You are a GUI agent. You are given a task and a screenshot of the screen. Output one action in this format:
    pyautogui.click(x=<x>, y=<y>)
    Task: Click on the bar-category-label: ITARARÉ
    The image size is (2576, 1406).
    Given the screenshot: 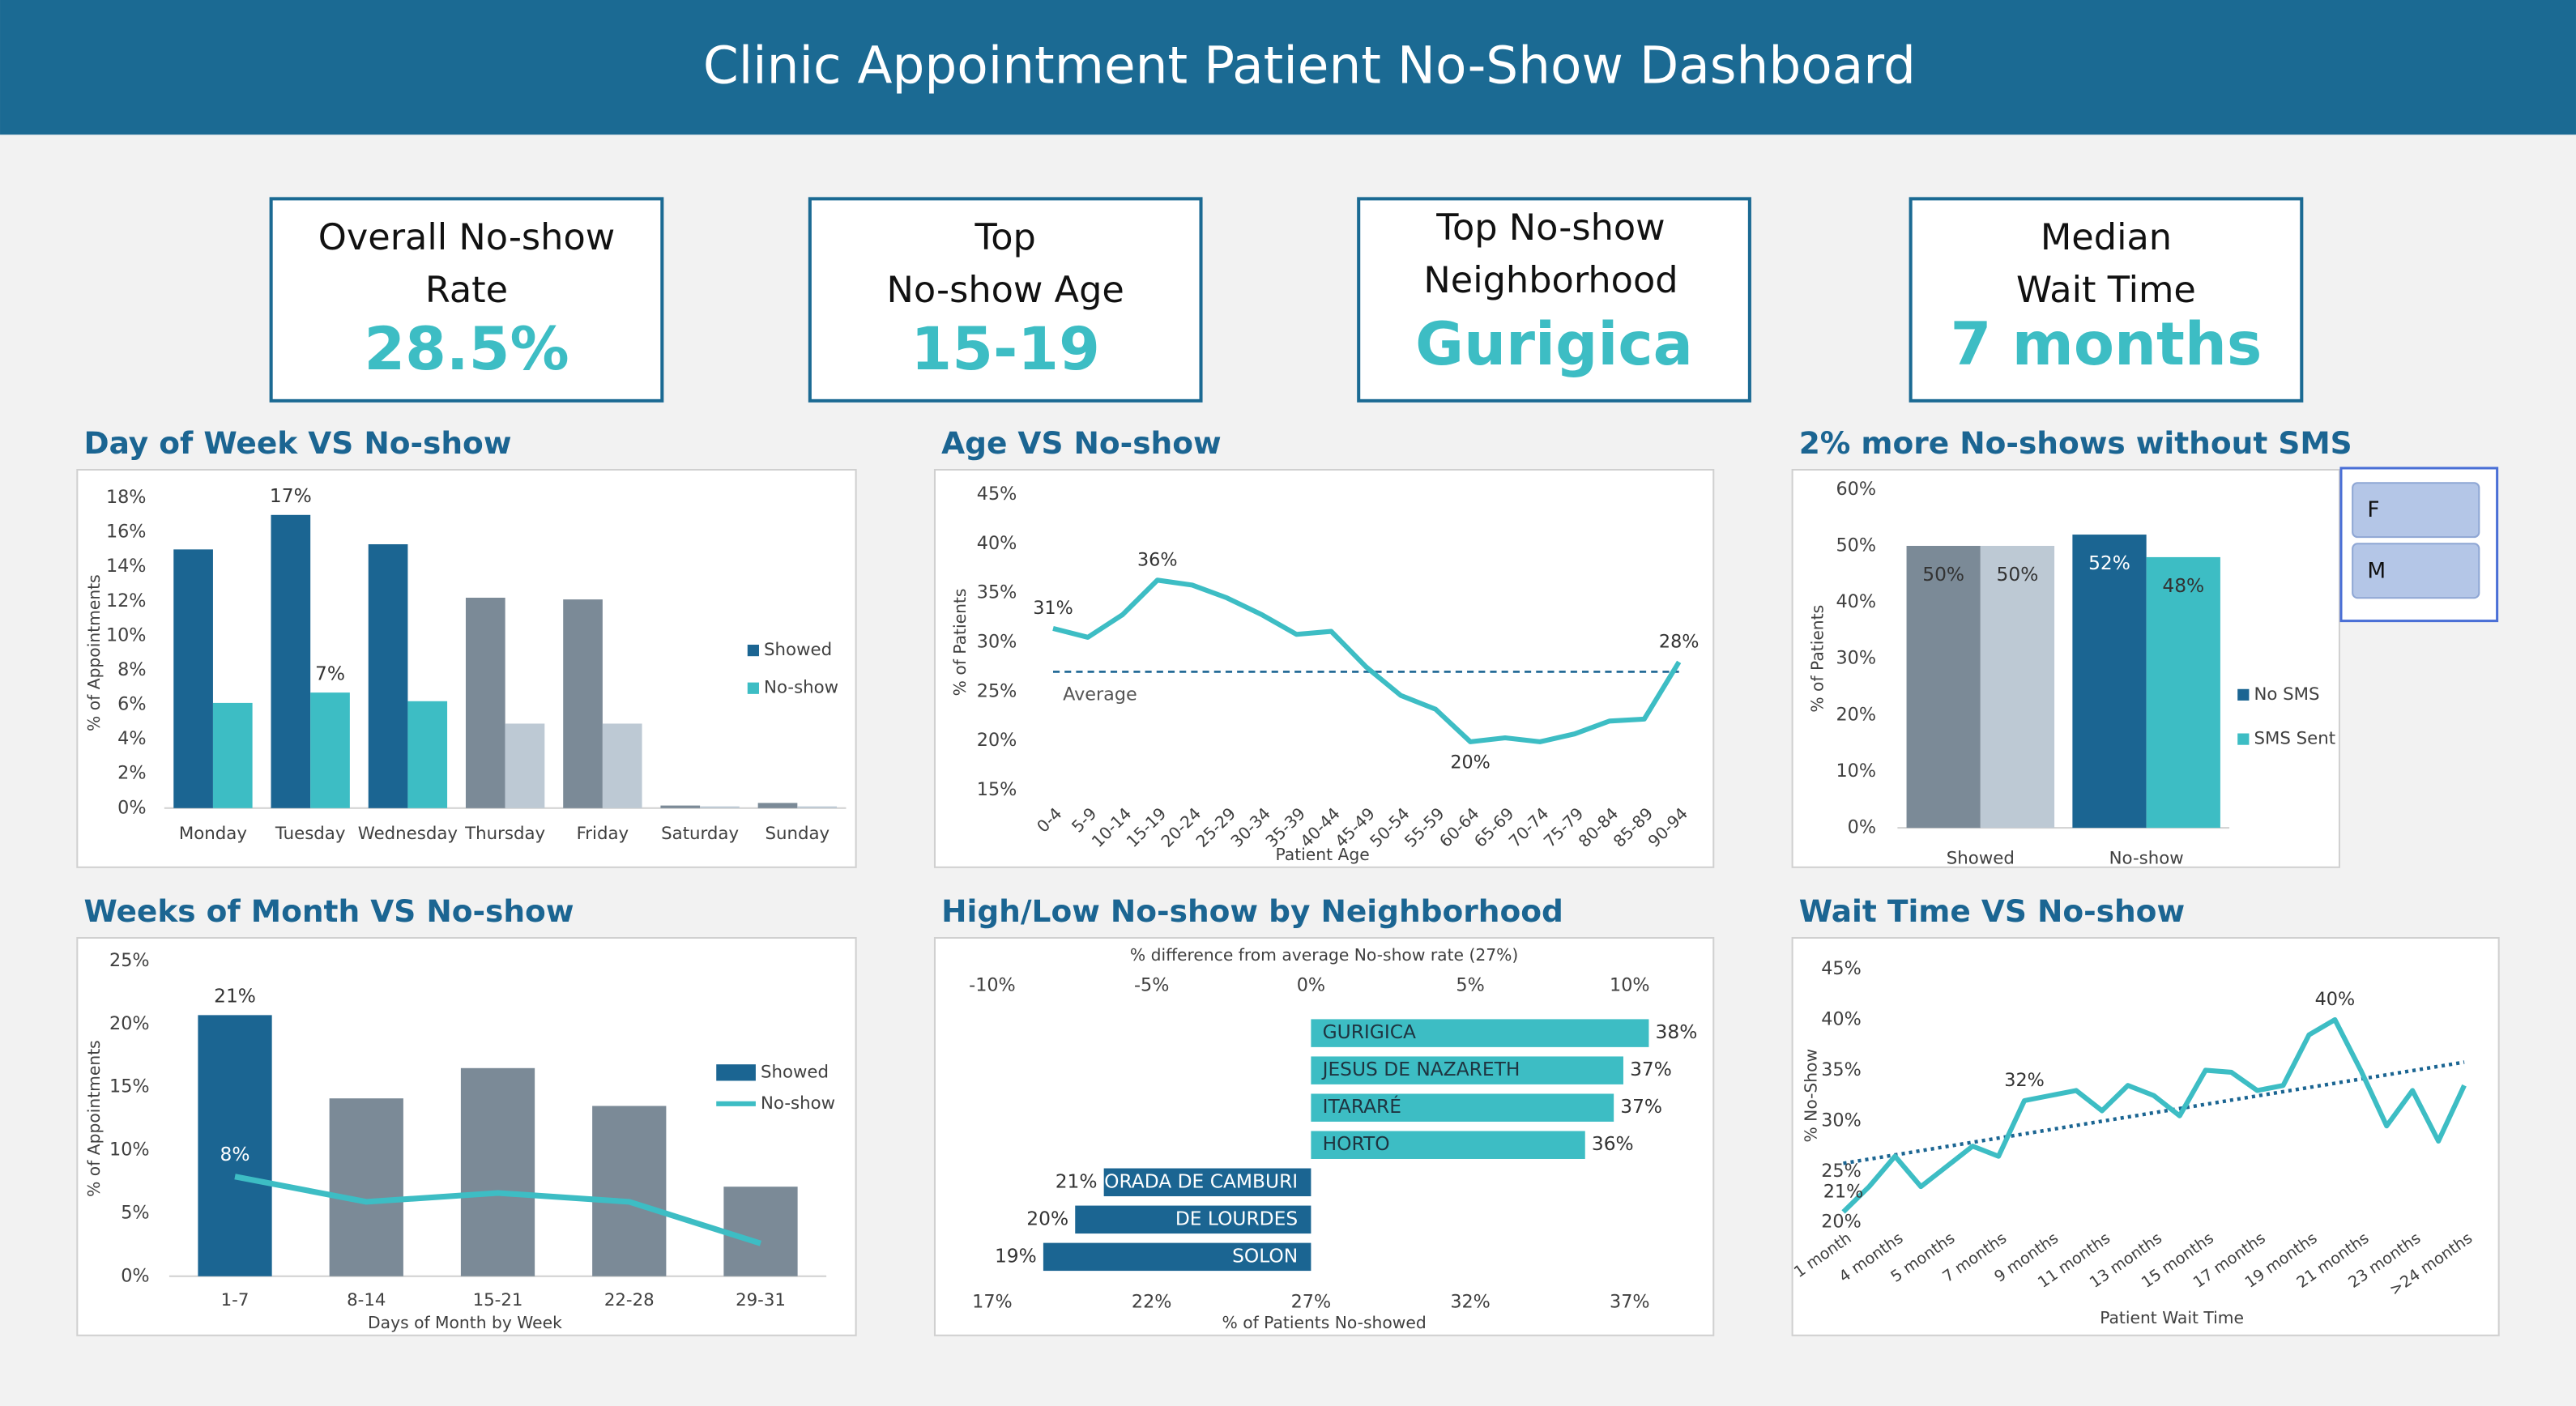 What is the action you would take?
    pyautogui.click(x=1362, y=1106)
    